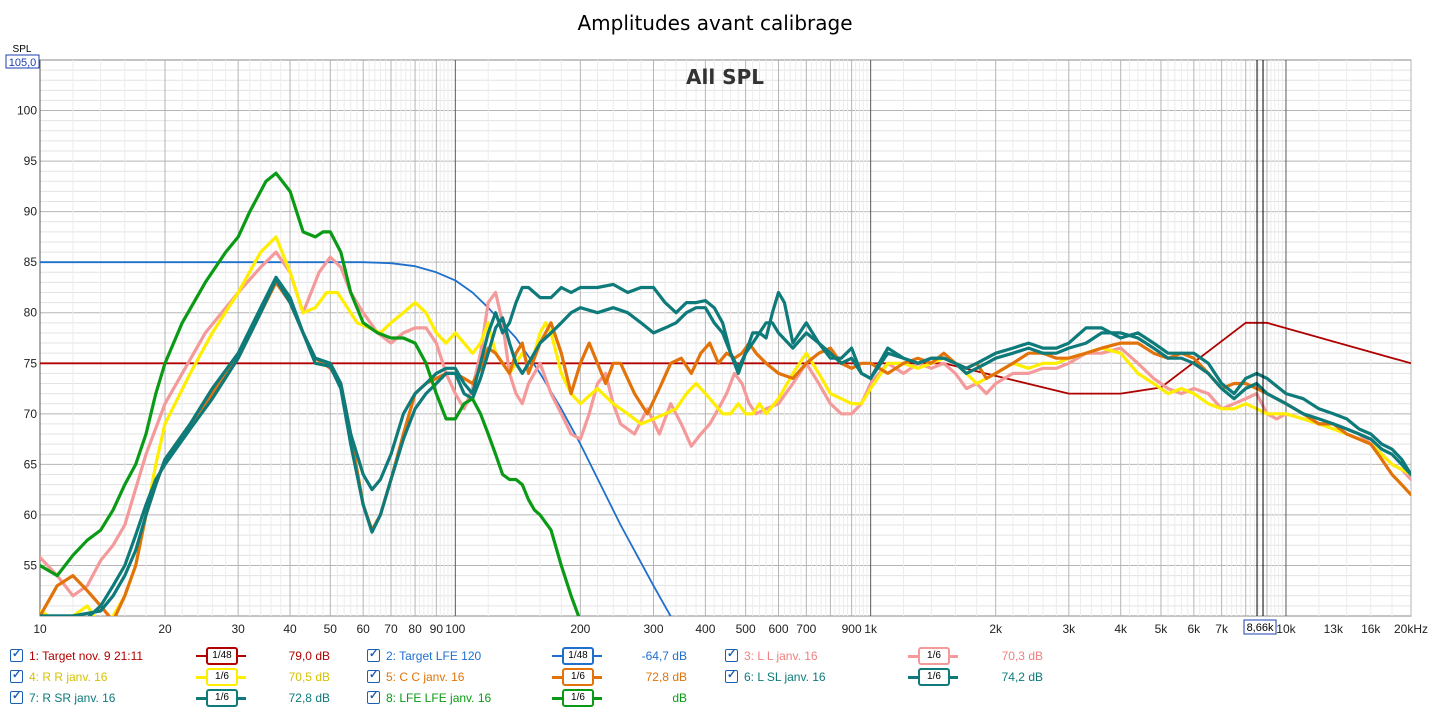 This screenshot has width=1431, height=709. Describe the element at coordinates (996, 629) in the screenshot. I see `x-tick-label: 2k` at that location.